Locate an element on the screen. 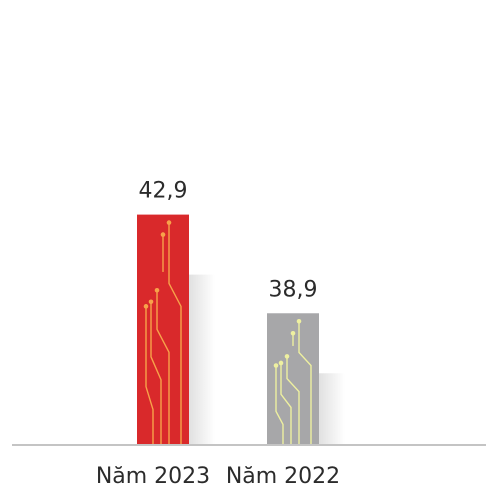  value-label: 42,9 is located at coordinates (163, 191).